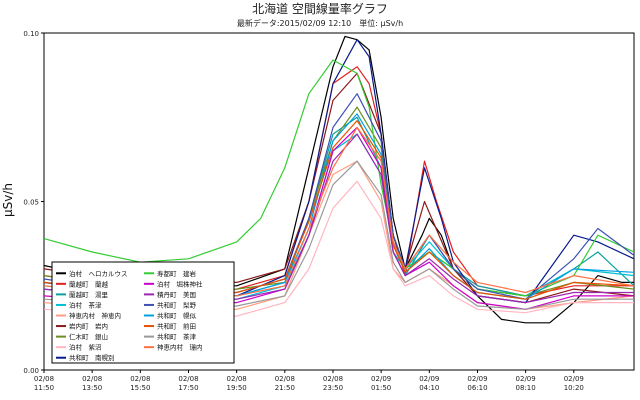 The height and width of the screenshot is (400, 640). I want to click on legend-label: 蘭越町 蘭越, so click(89, 283).